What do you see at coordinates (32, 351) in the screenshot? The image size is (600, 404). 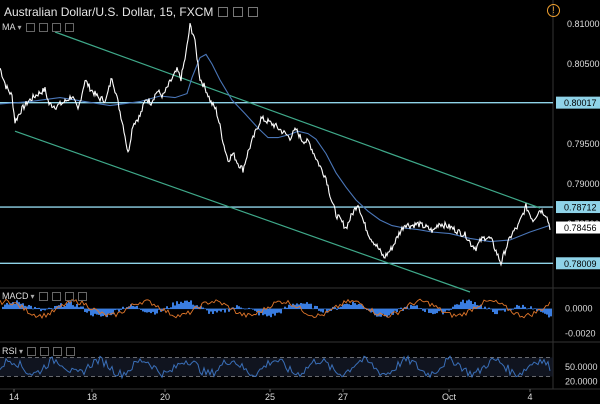 I see `rsi-visibility-button` at bounding box center [32, 351].